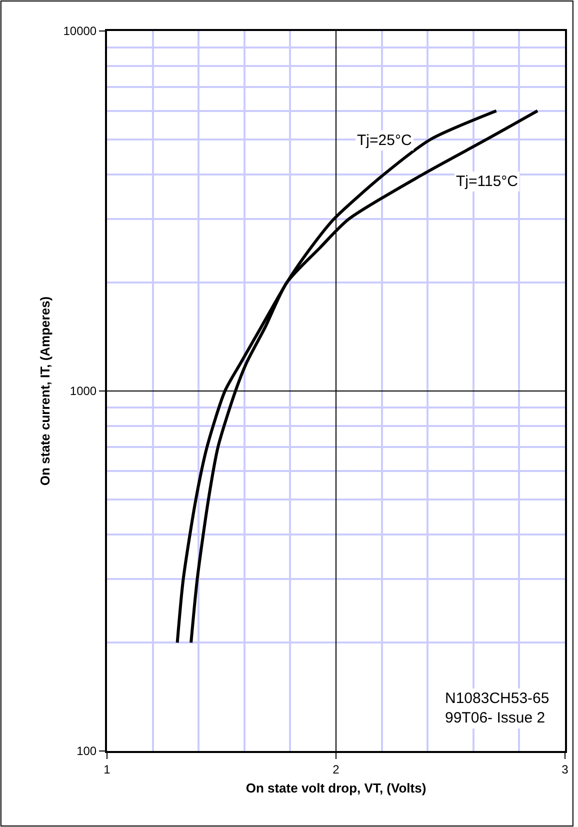 The width and height of the screenshot is (578, 827). What do you see at coordinates (83, 391) in the screenshot?
I see `y-tick-label: 1000` at bounding box center [83, 391].